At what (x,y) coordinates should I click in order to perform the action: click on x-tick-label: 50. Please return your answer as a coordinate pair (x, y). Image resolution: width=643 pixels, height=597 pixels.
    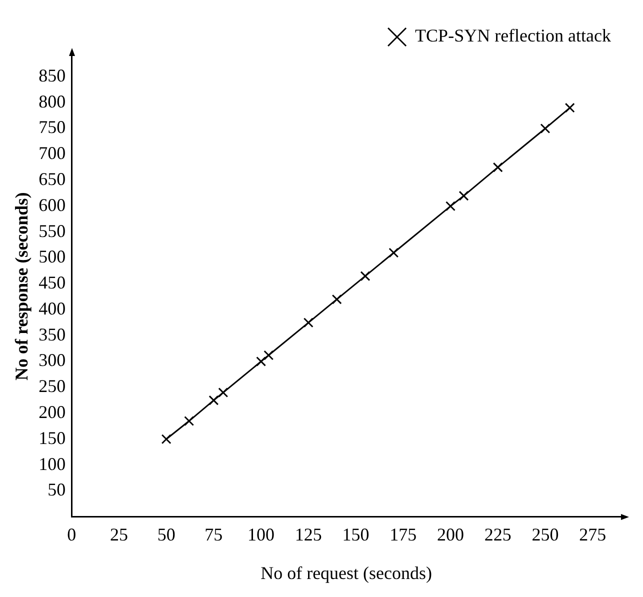
    Looking at the image, I should click on (166, 534).